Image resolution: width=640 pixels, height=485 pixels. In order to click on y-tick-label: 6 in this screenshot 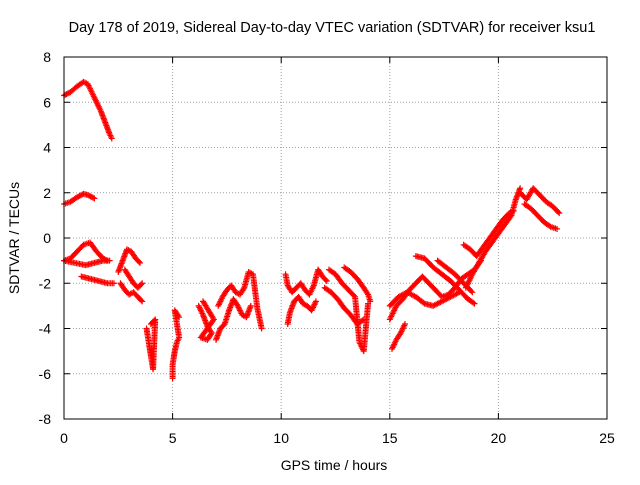, I will do `click(47, 102)`.